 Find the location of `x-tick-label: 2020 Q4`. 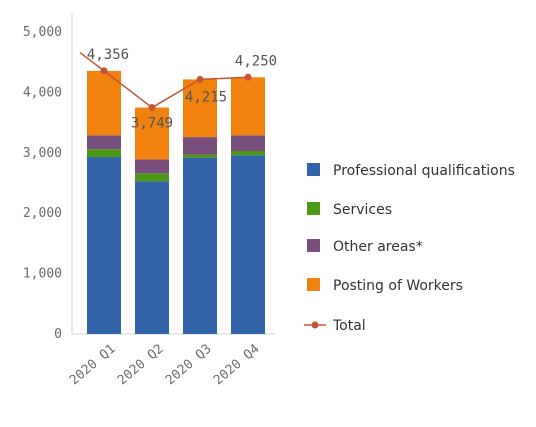

x-tick-label: 2020 Q4 is located at coordinates (237, 364).